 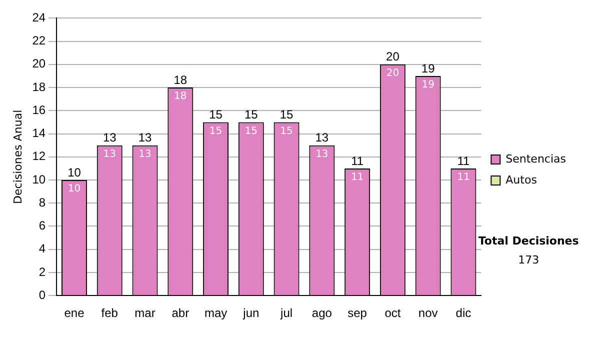 What do you see at coordinates (39, 133) in the screenshot?
I see `y-tick-label: 14` at bounding box center [39, 133].